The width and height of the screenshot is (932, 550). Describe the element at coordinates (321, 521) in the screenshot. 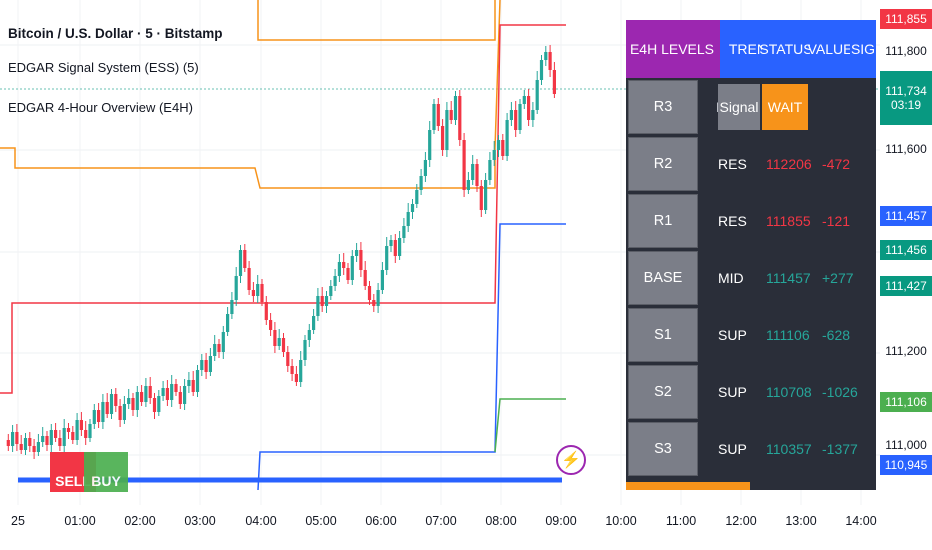

I see `time-tick: 05:00` at that location.